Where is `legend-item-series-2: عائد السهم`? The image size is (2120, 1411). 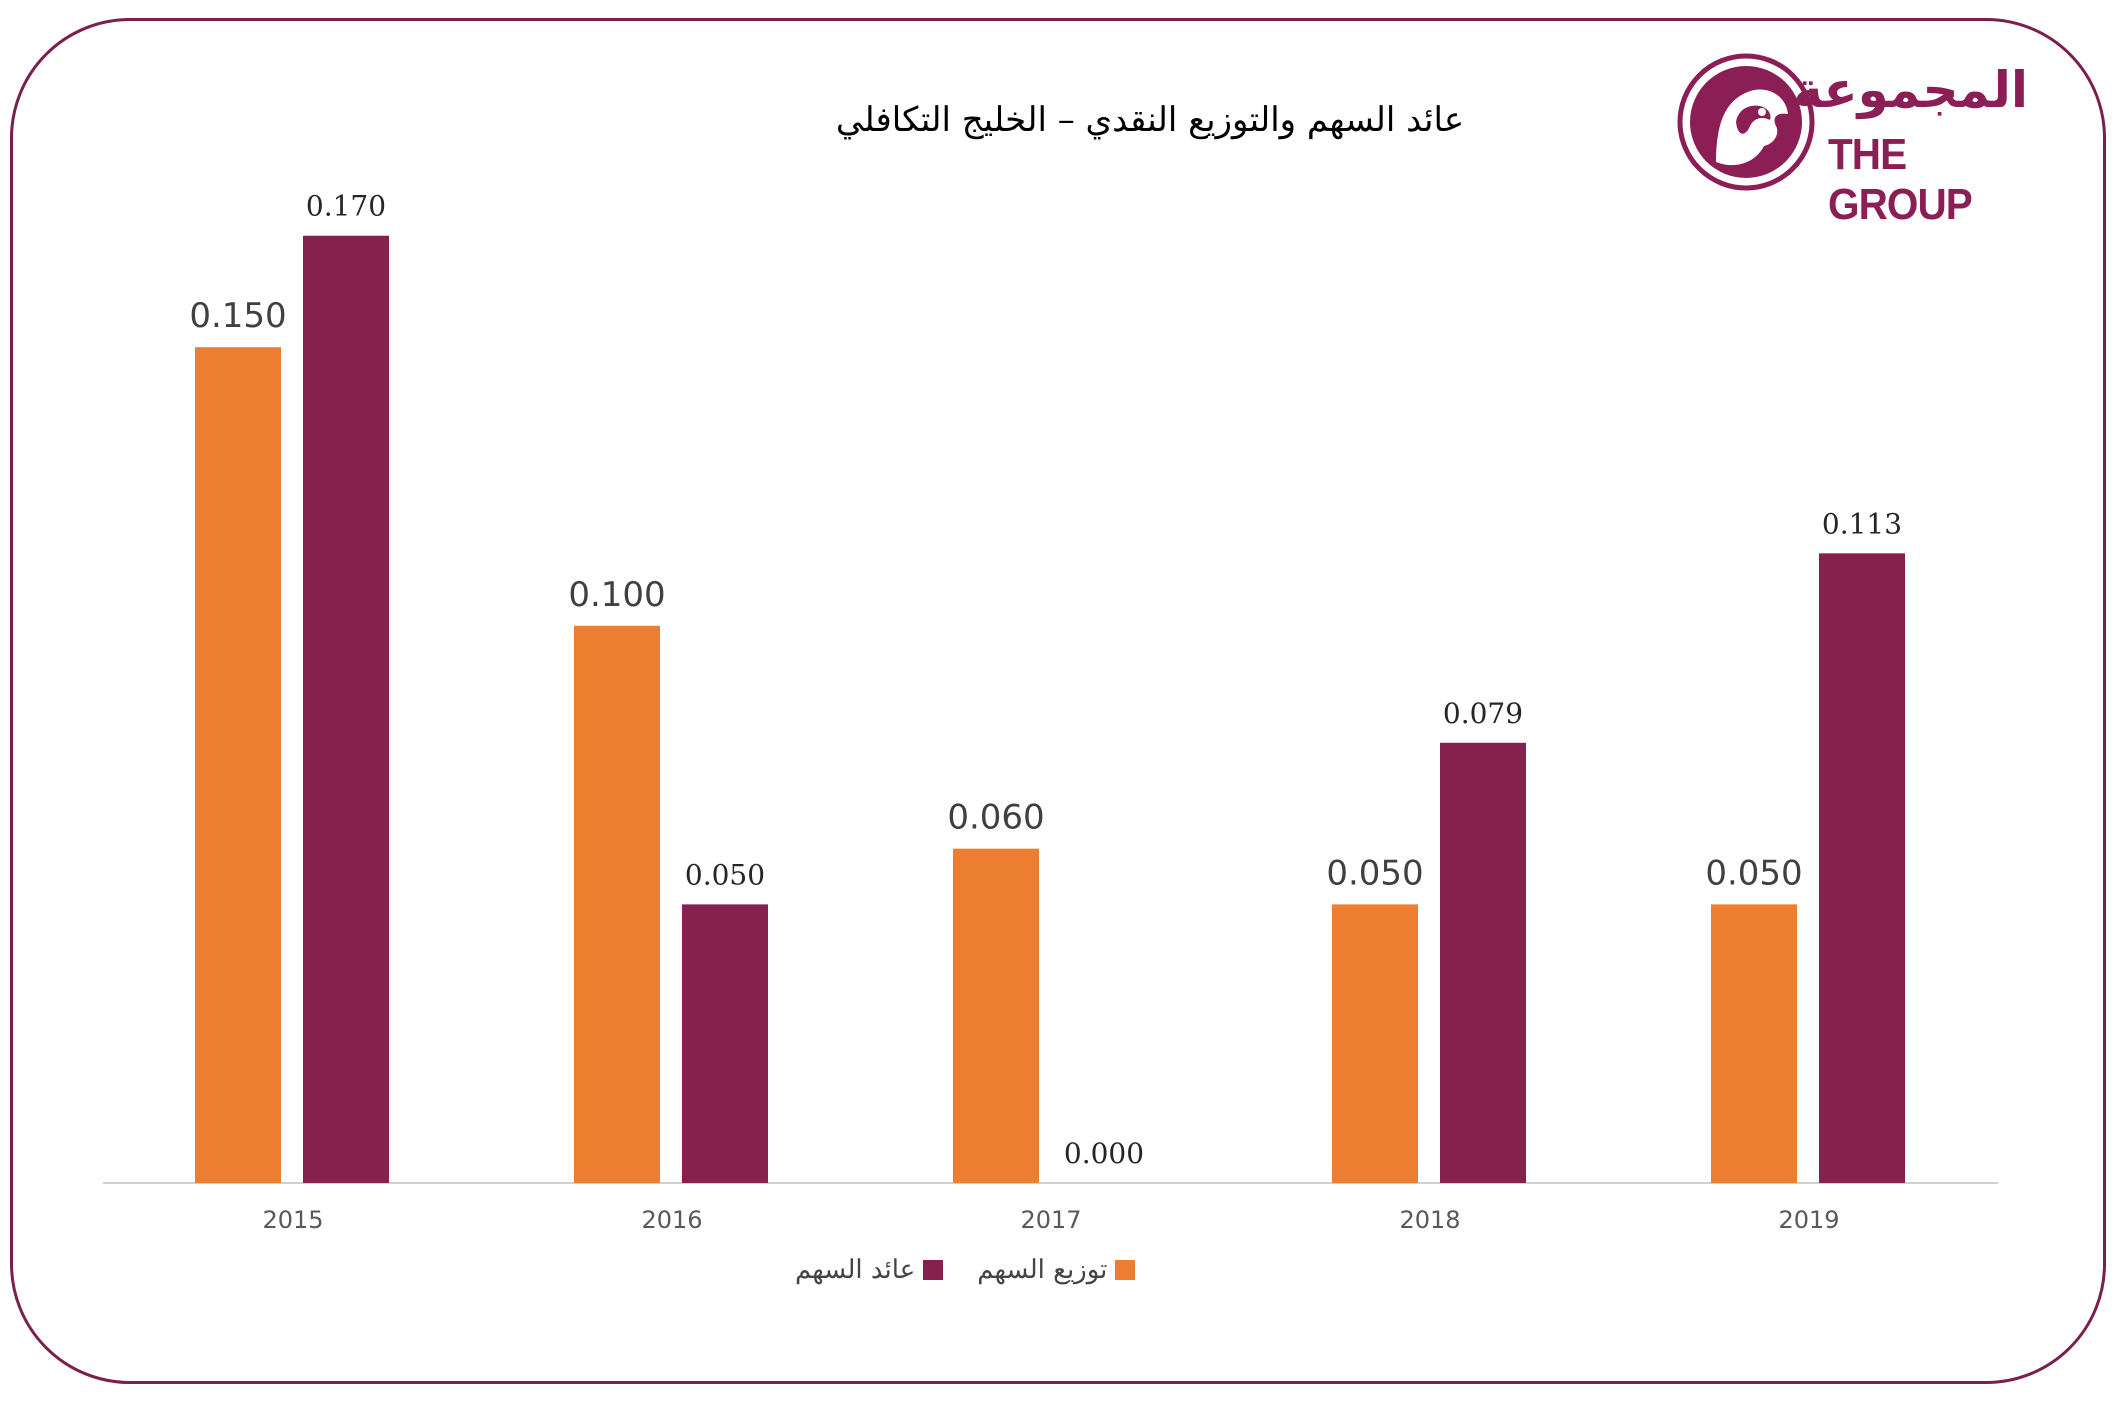 legend-item-series-2: عائد السهم is located at coordinates (869, 1270).